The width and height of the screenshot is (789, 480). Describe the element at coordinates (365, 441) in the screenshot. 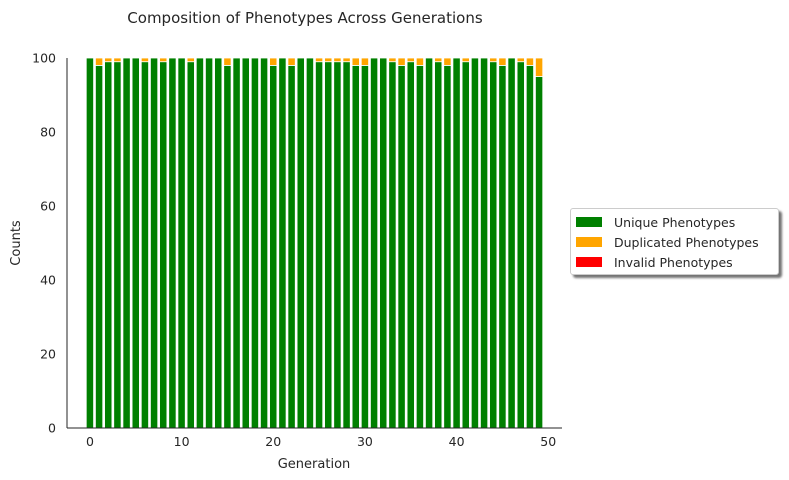

I see `x-tick-label: 30` at that location.